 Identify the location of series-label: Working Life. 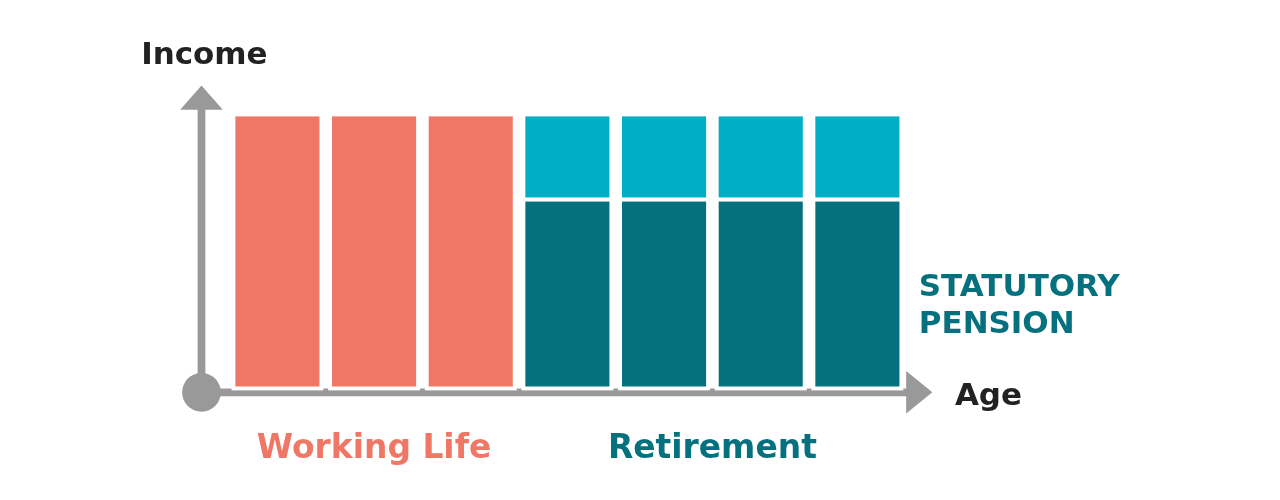
(374, 447).